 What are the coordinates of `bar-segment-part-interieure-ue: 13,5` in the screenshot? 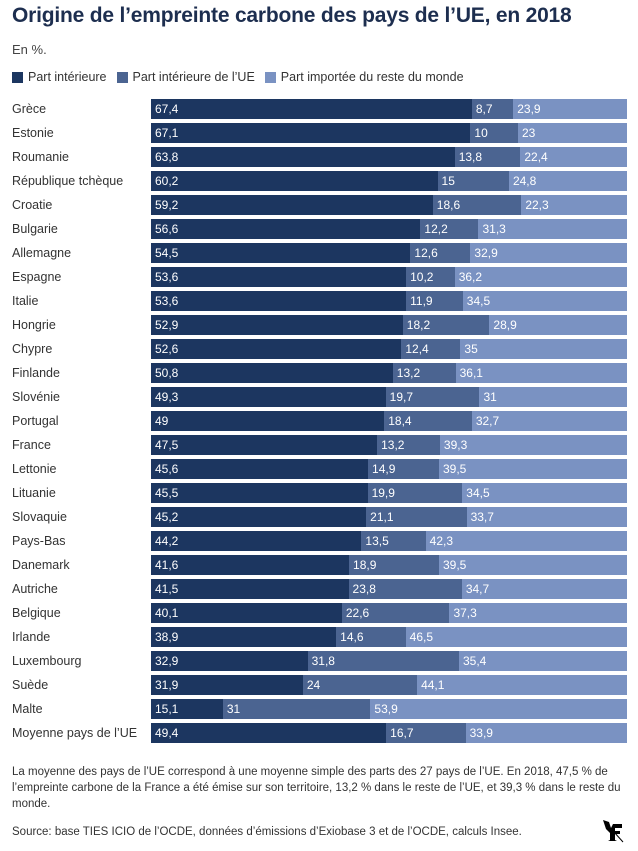 It's located at (393, 541).